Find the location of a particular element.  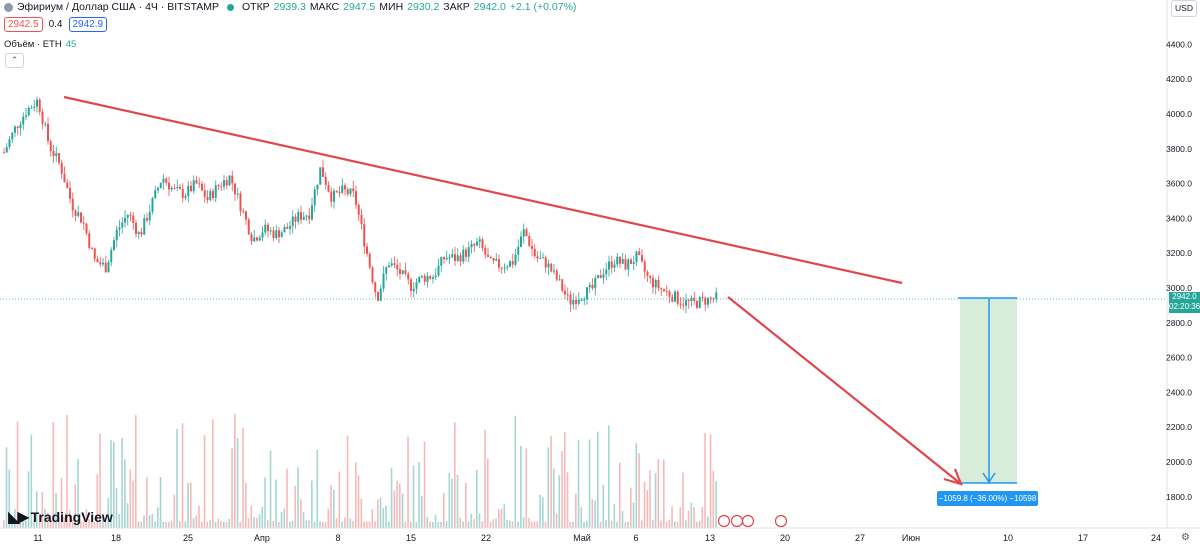

settings-icon: ⚙ is located at coordinates (1185, 537).